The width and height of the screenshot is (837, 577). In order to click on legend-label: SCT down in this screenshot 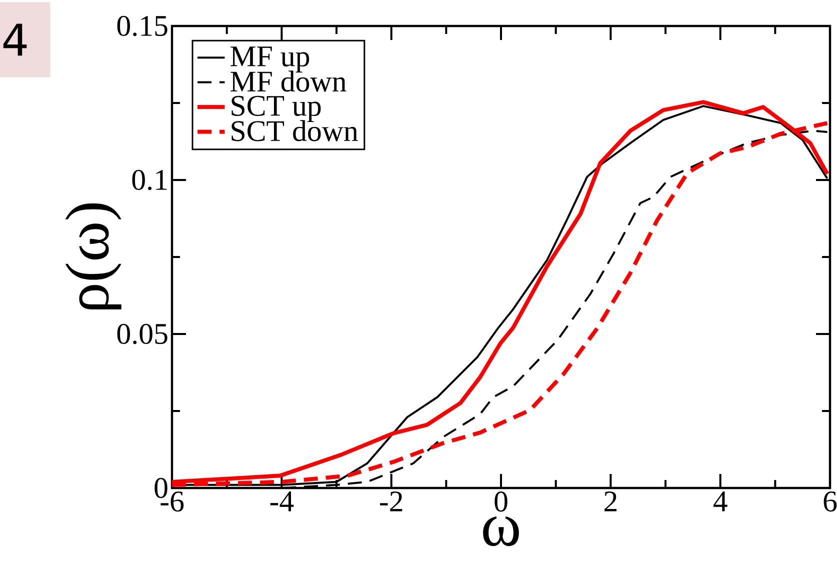, I will do `click(295, 131)`.